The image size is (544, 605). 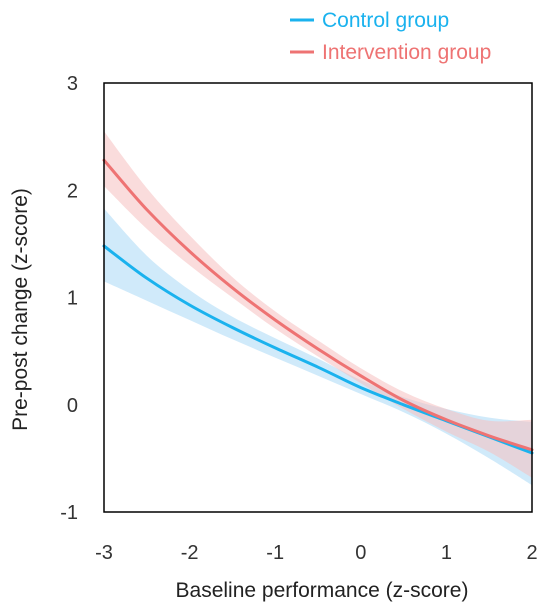 I want to click on x-tick-label: 1, so click(x=446, y=553).